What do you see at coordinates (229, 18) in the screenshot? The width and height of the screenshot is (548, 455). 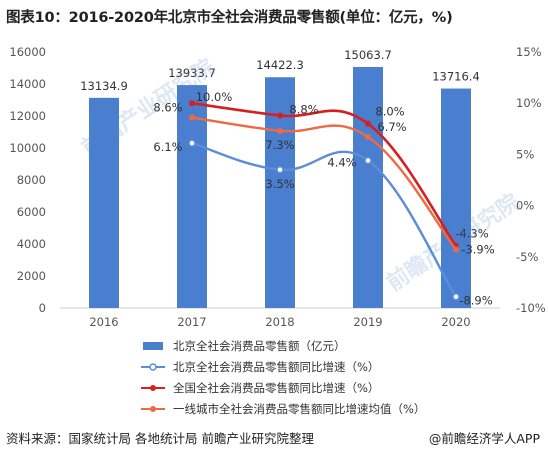 I see `chart-title: 图表10：2016-2020年北京市全社会消费品零售额(单位：亿元，%)` at bounding box center [229, 18].